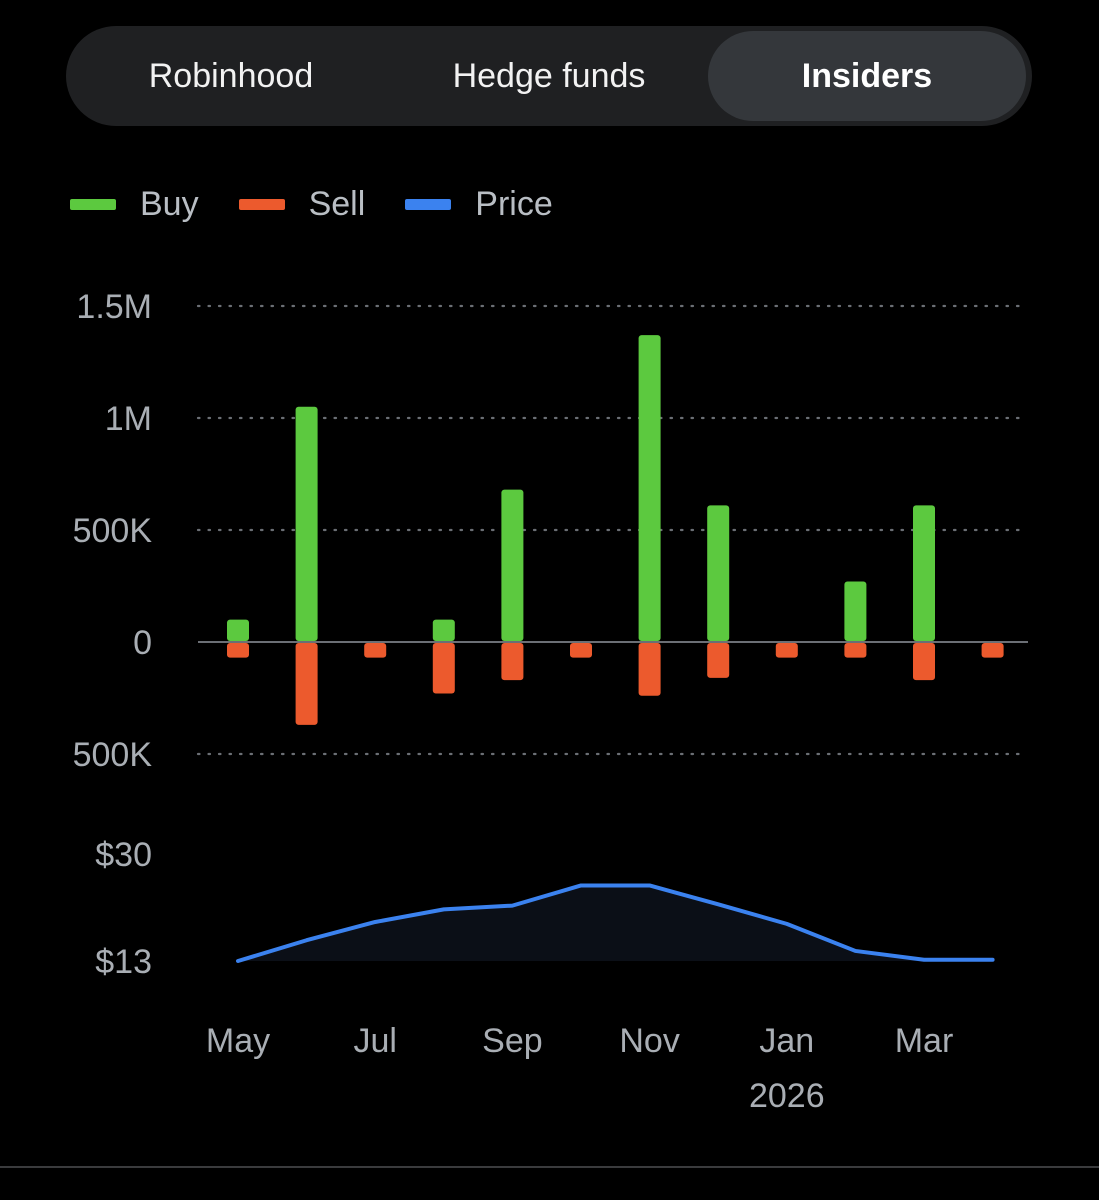  What do you see at coordinates (231, 75) in the screenshot?
I see `tab-robinhood: Robinhood` at bounding box center [231, 75].